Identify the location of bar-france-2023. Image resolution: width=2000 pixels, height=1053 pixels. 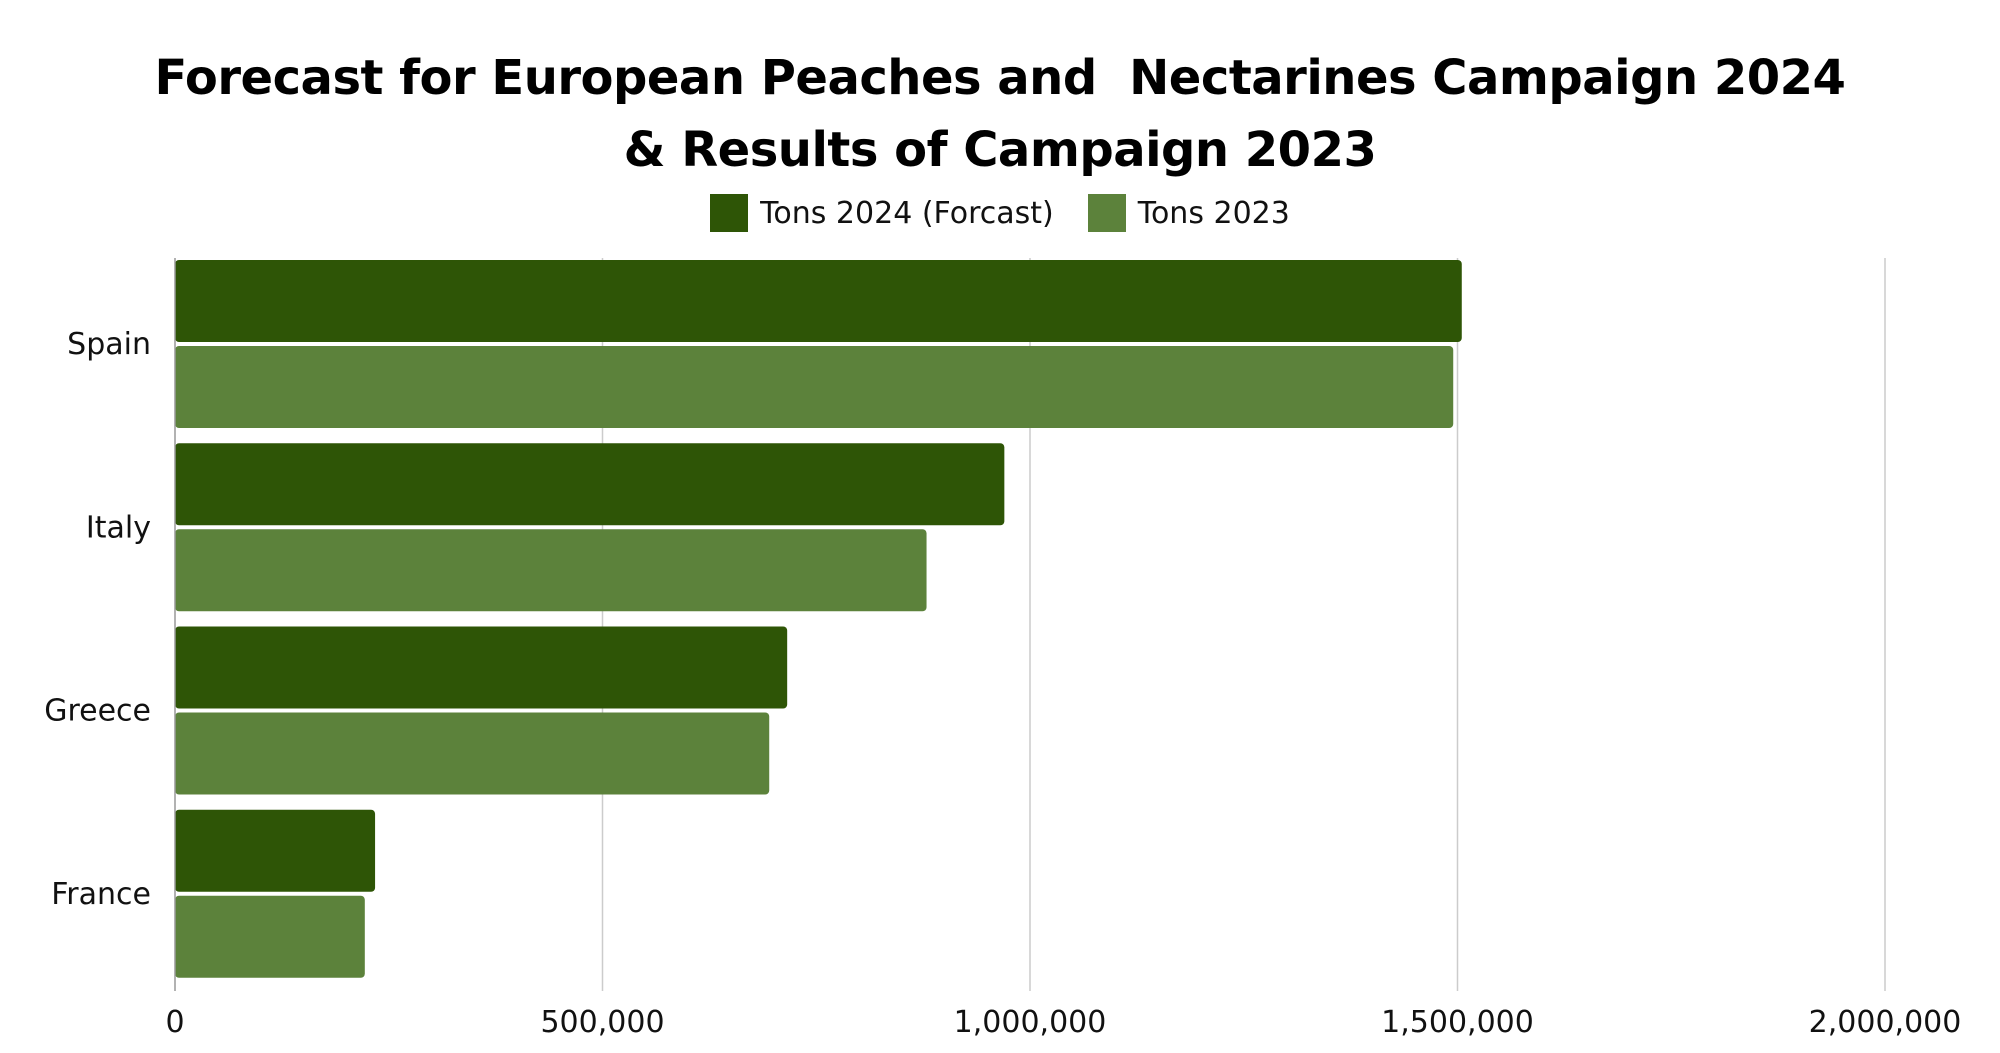
(270, 936).